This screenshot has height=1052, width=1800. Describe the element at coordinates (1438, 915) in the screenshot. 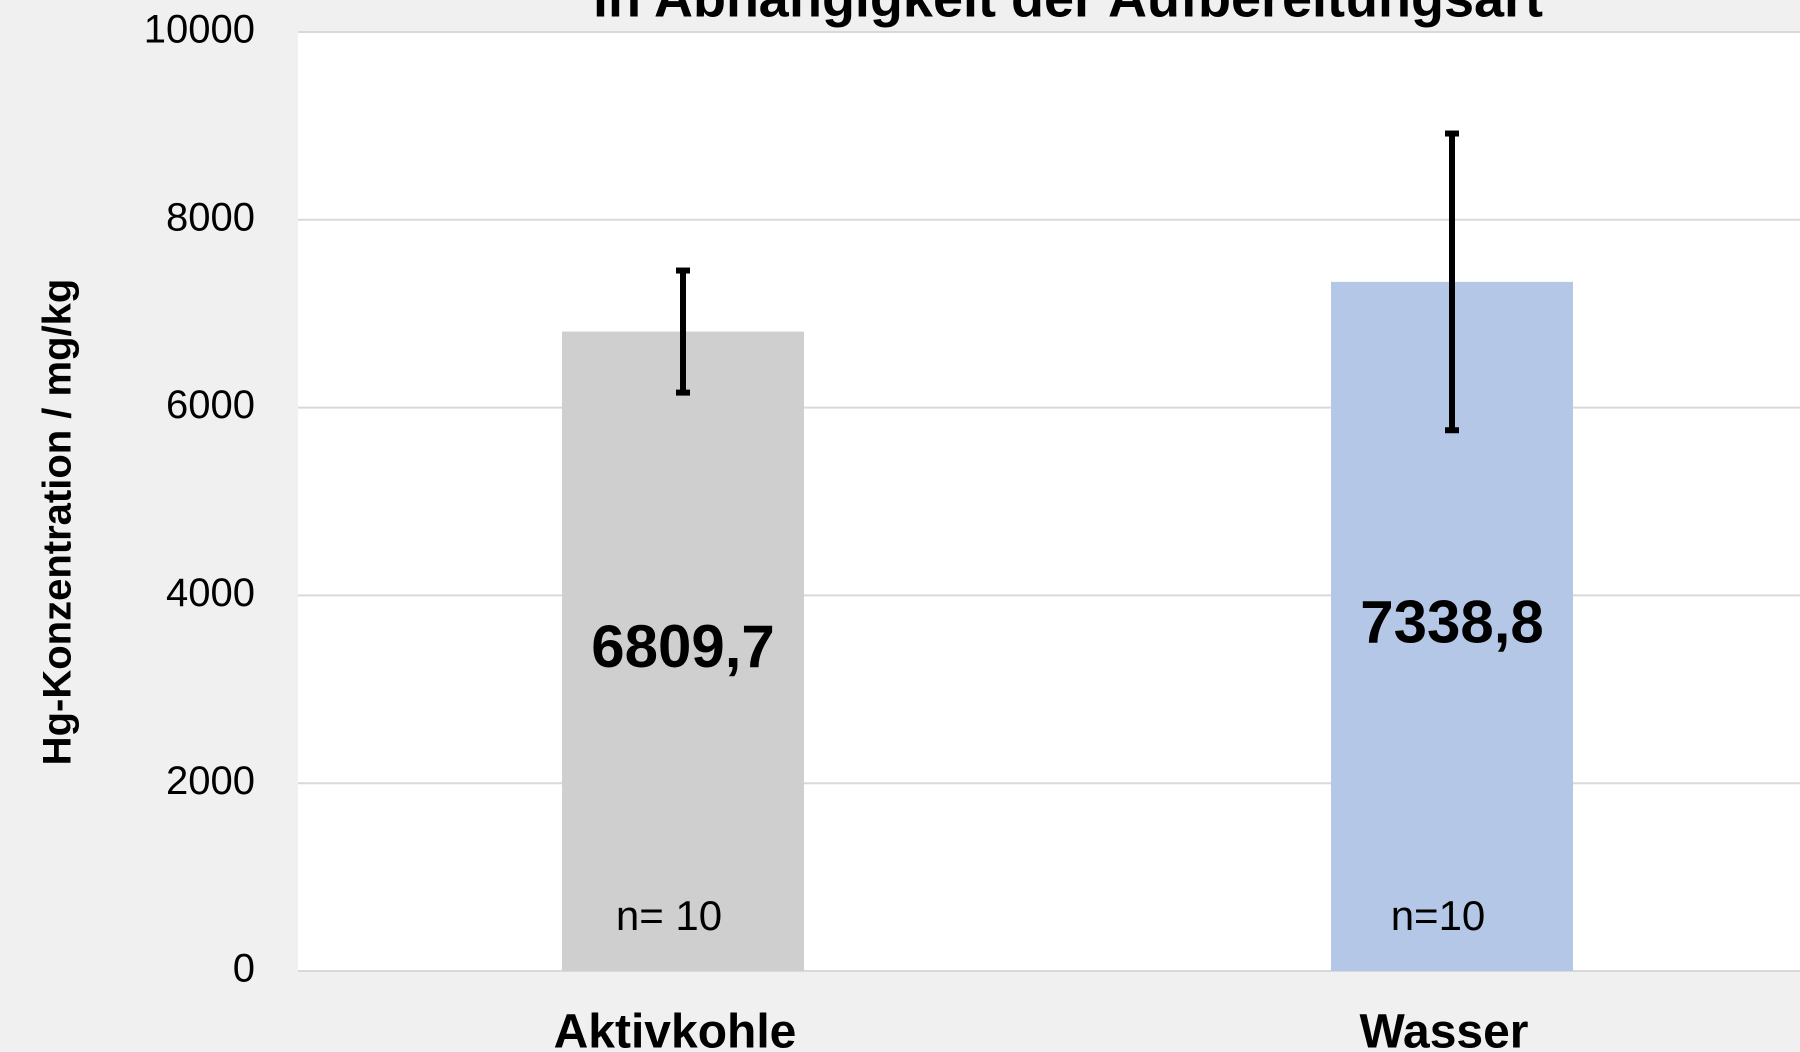

I see `annotation: n=10` at that location.